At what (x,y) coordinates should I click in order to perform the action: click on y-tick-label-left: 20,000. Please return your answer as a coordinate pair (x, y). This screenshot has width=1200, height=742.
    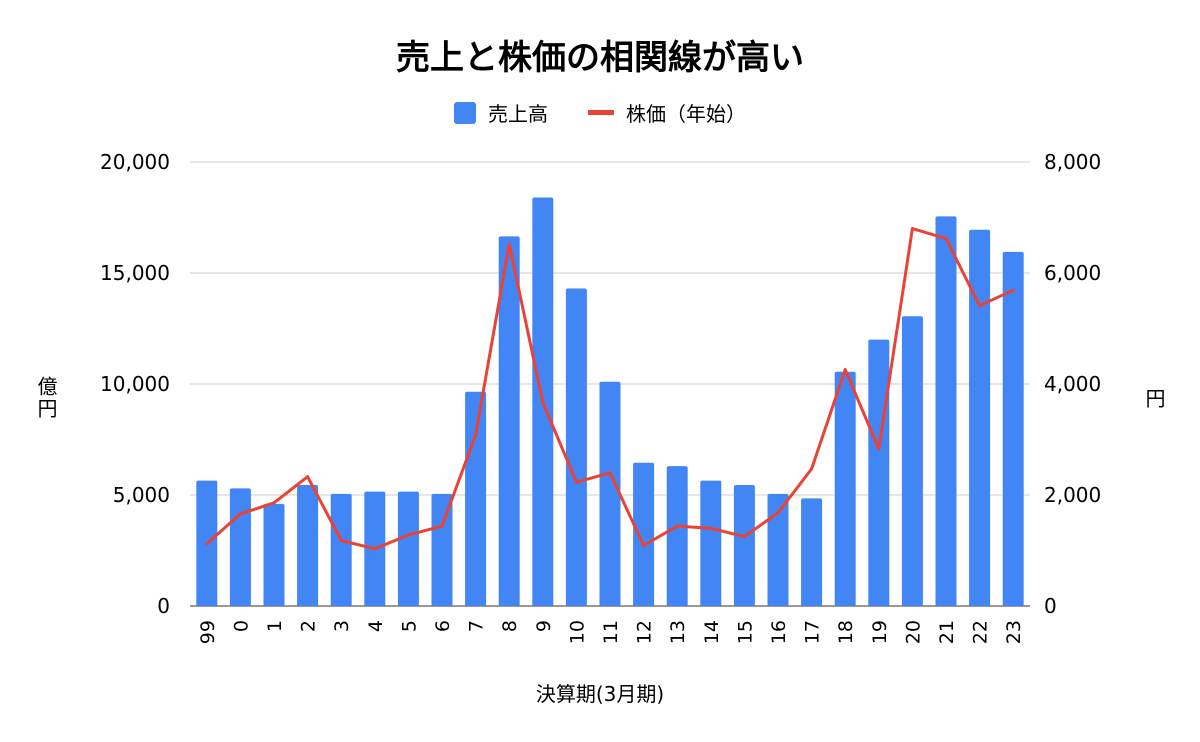
    Looking at the image, I should click on (135, 162).